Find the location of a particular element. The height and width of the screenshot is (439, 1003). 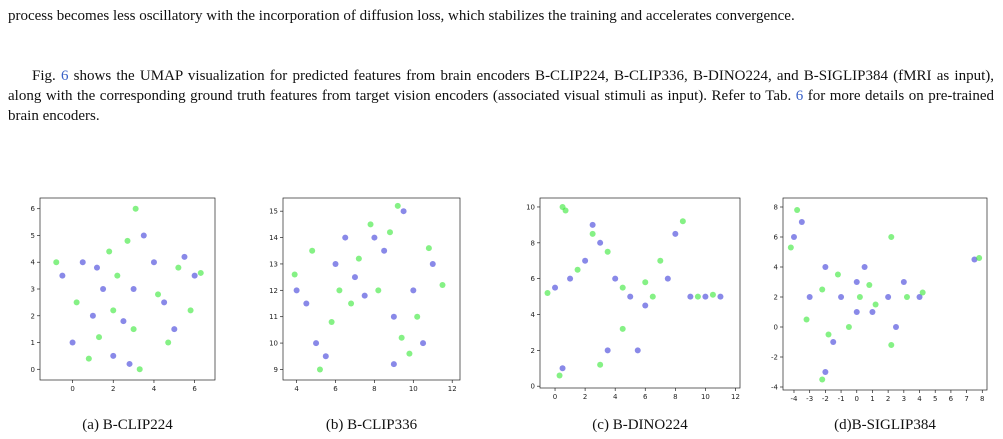

y-tick-label: 9 is located at coordinates (276, 370).